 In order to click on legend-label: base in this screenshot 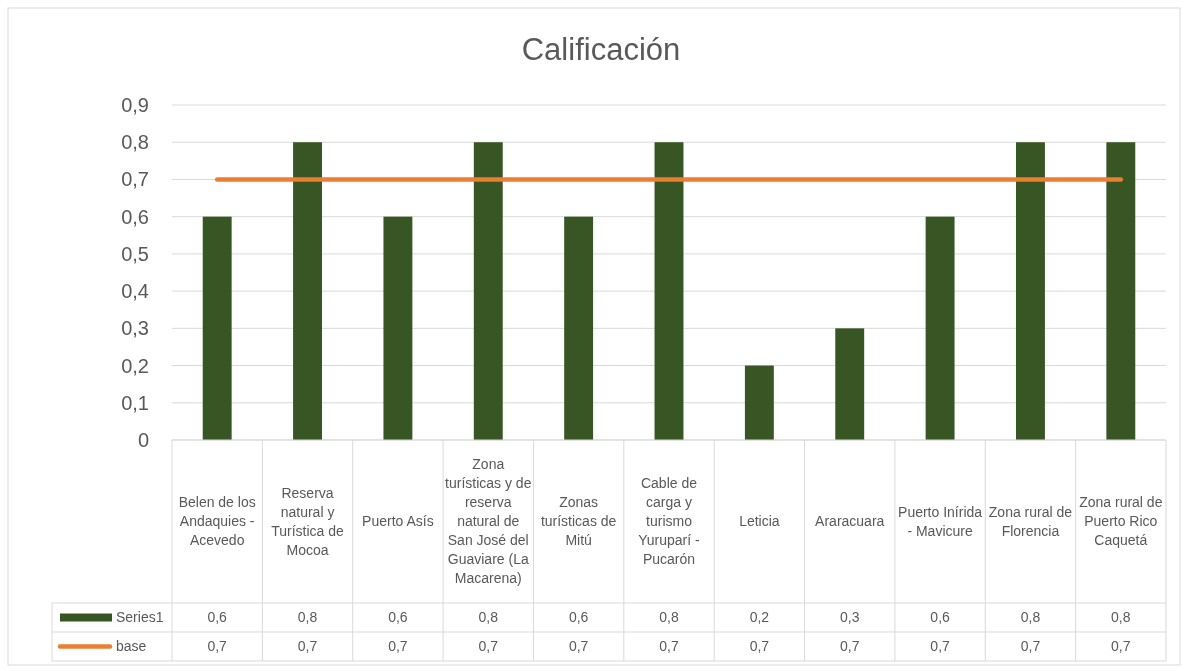, I will do `click(131, 646)`.